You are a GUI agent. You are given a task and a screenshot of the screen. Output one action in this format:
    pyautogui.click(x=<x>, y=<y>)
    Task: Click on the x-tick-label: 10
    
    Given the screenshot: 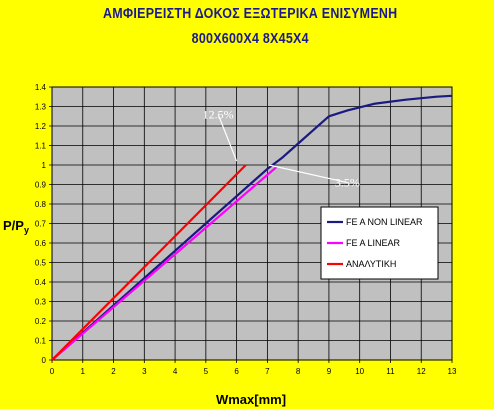 What is the action you would take?
    pyautogui.click(x=359, y=371)
    